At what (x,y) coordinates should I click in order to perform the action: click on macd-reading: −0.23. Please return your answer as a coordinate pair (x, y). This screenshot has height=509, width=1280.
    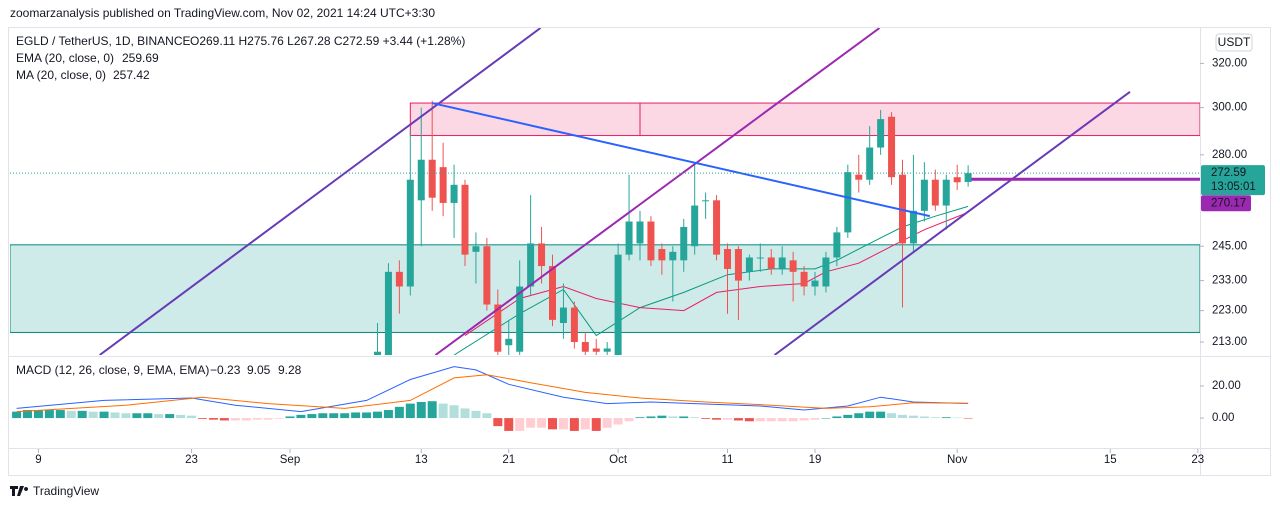
    Looking at the image, I should click on (225, 370).